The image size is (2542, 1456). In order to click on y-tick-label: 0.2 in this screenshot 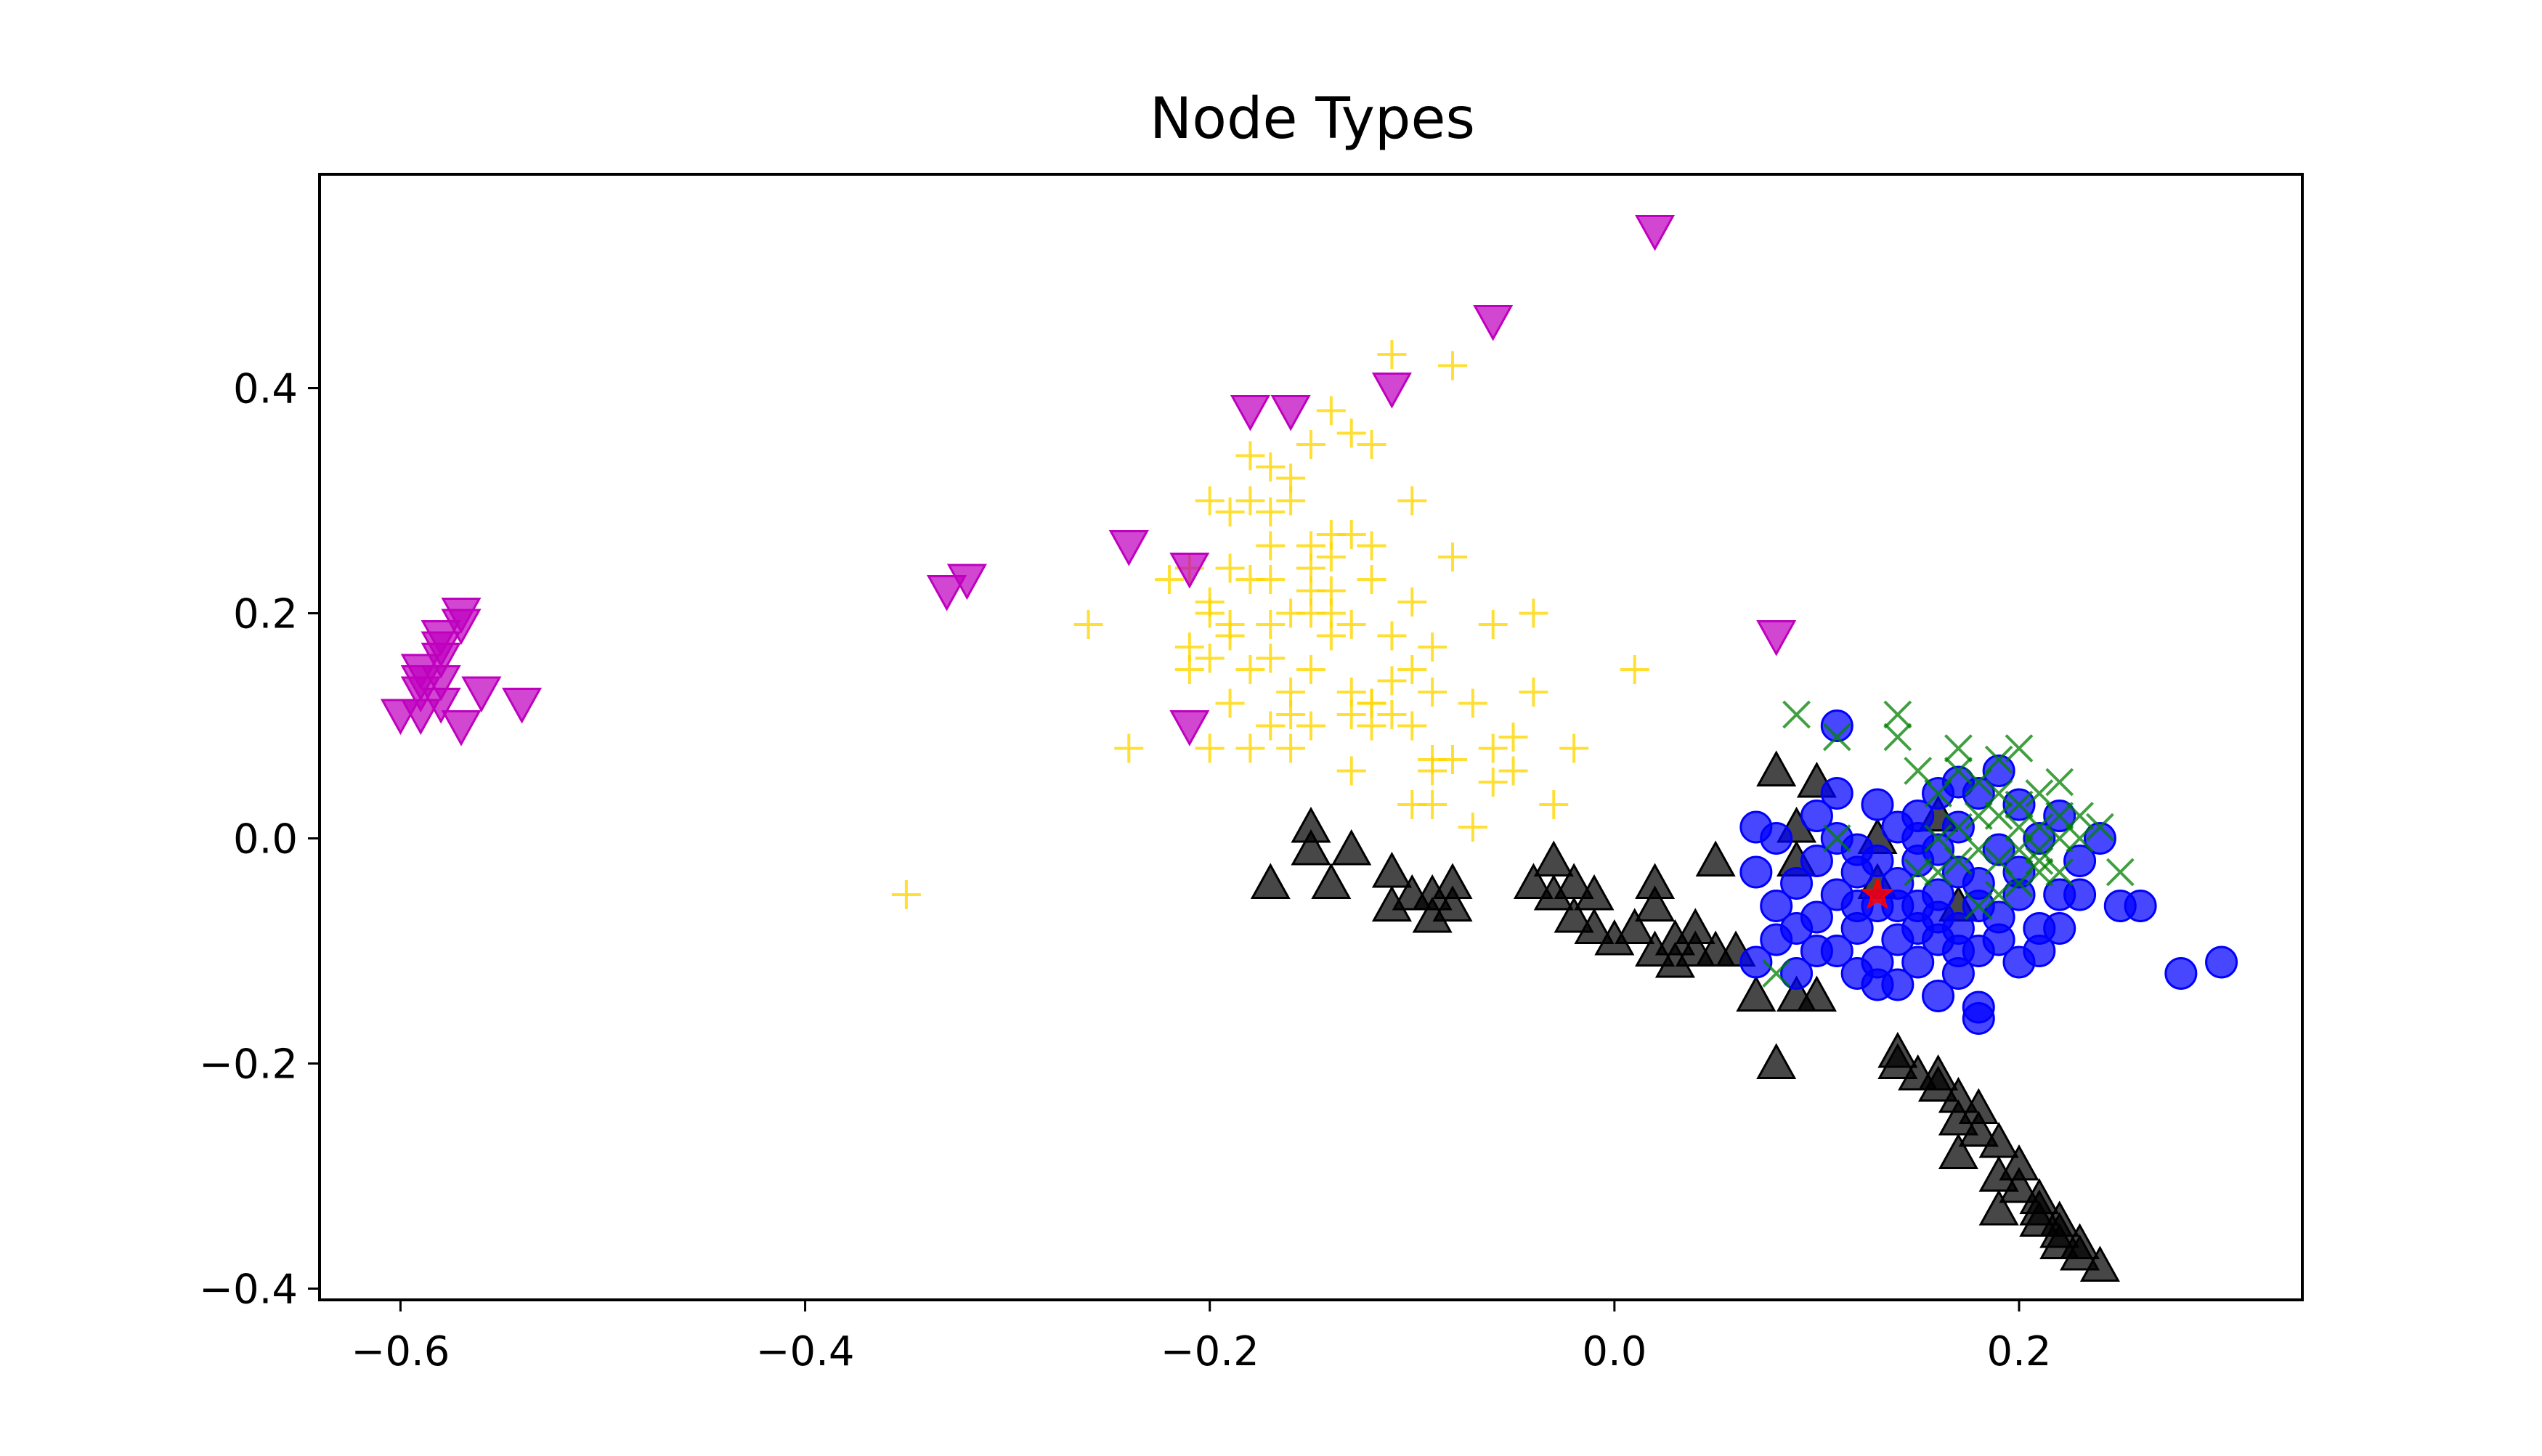, I will do `click(265, 614)`.